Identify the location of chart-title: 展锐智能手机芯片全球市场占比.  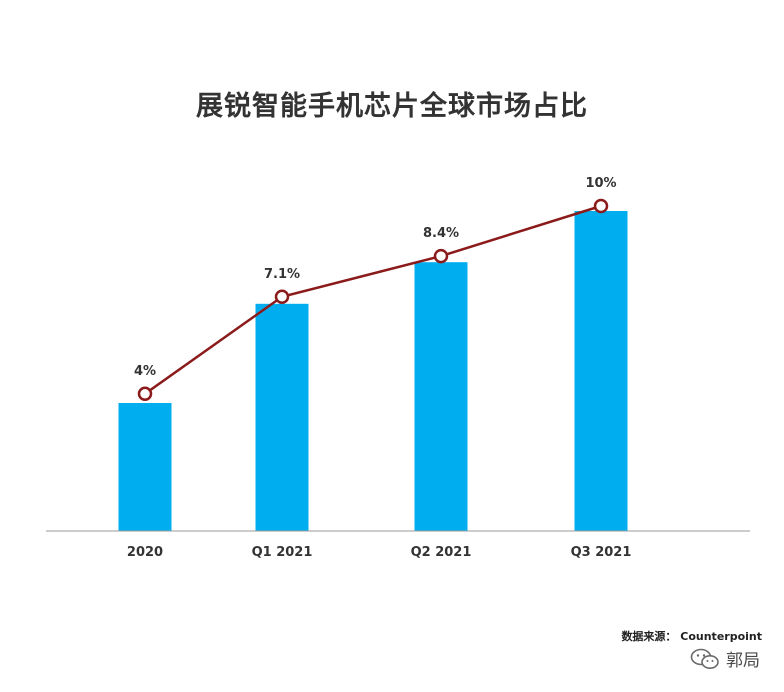
(392, 106).